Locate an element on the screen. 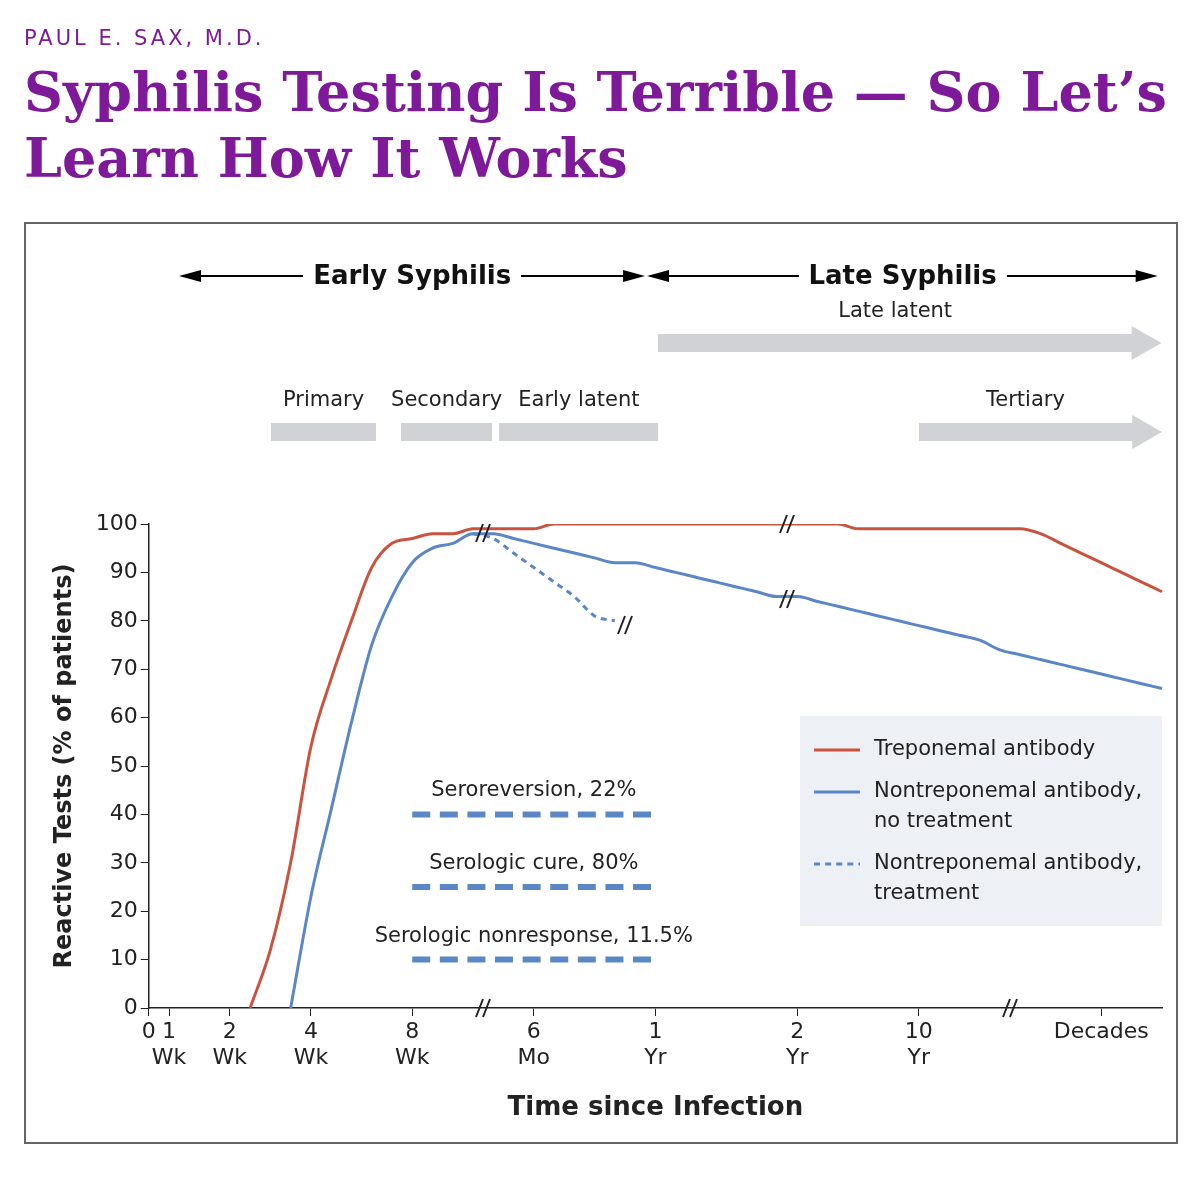  y-tick-label: 80 is located at coordinates (123, 619).